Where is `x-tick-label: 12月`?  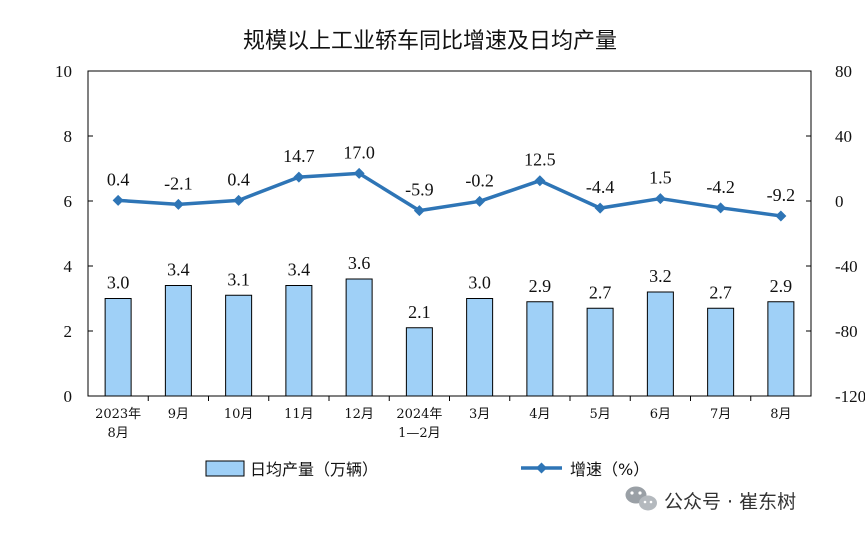 x-tick-label: 12月 is located at coordinates (359, 414).